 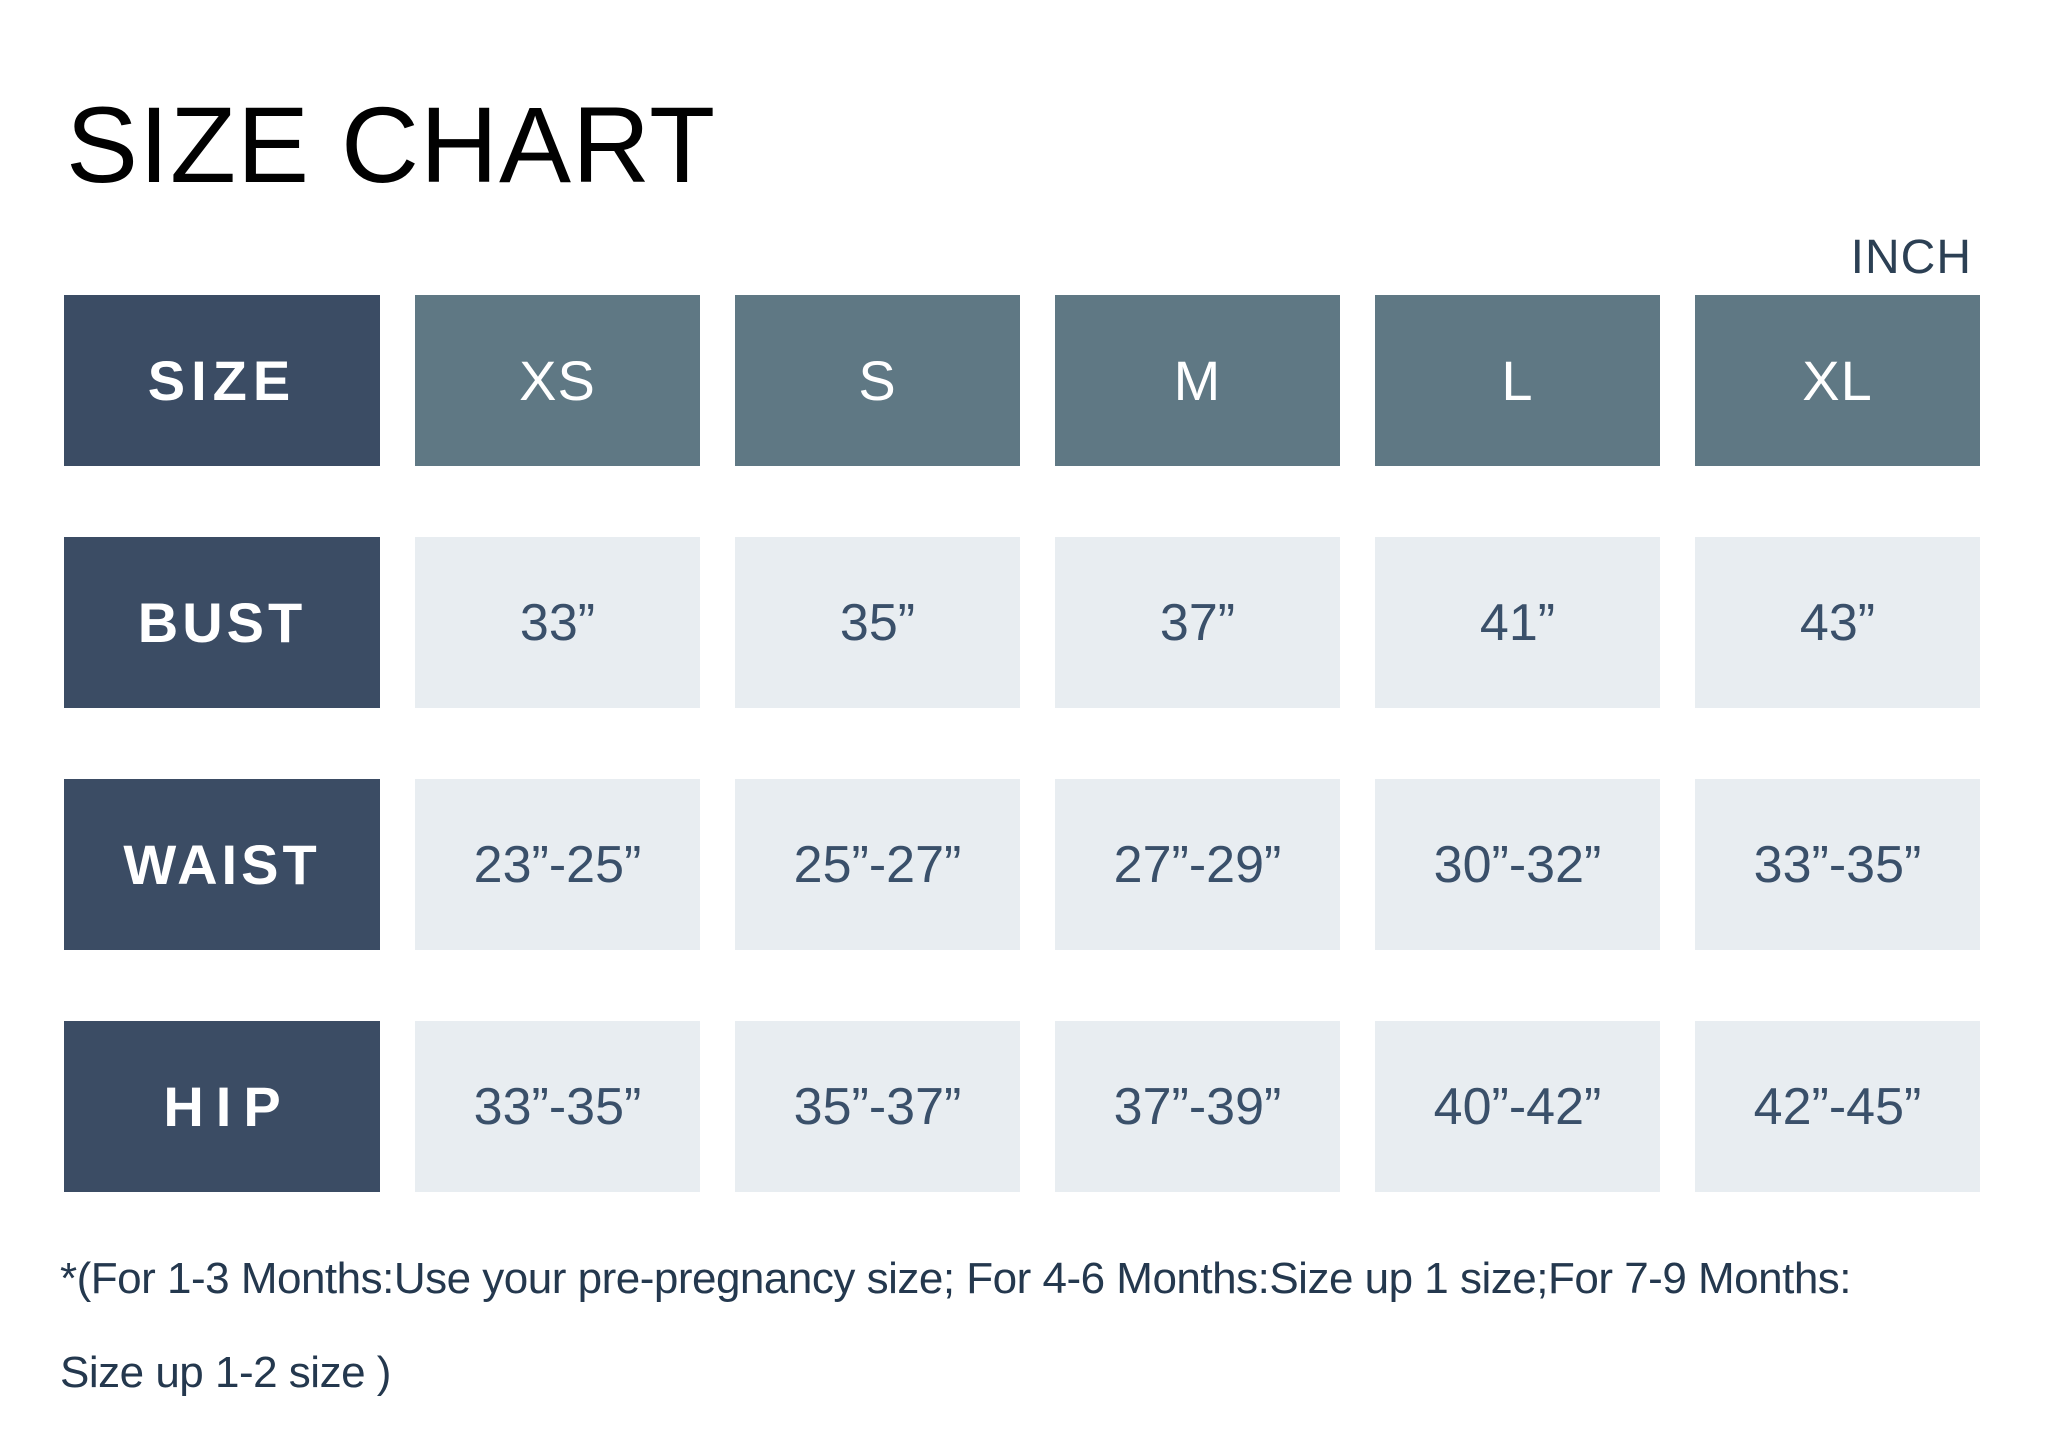 What do you see at coordinates (1517, 1106) in the screenshot?
I see `hip-value-l: 40”-42”` at bounding box center [1517, 1106].